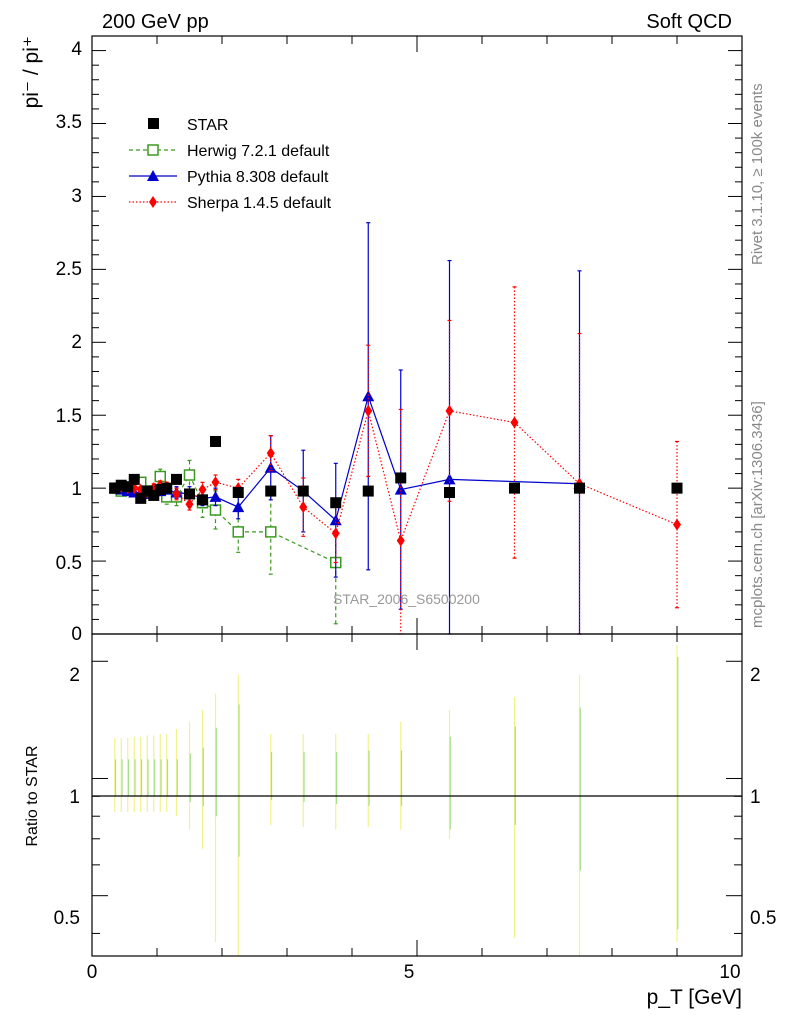 This screenshot has width=786, height=1024. What do you see at coordinates (76, 634) in the screenshot?
I see `main-y-tick-label: 0` at bounding box center [76, 634].